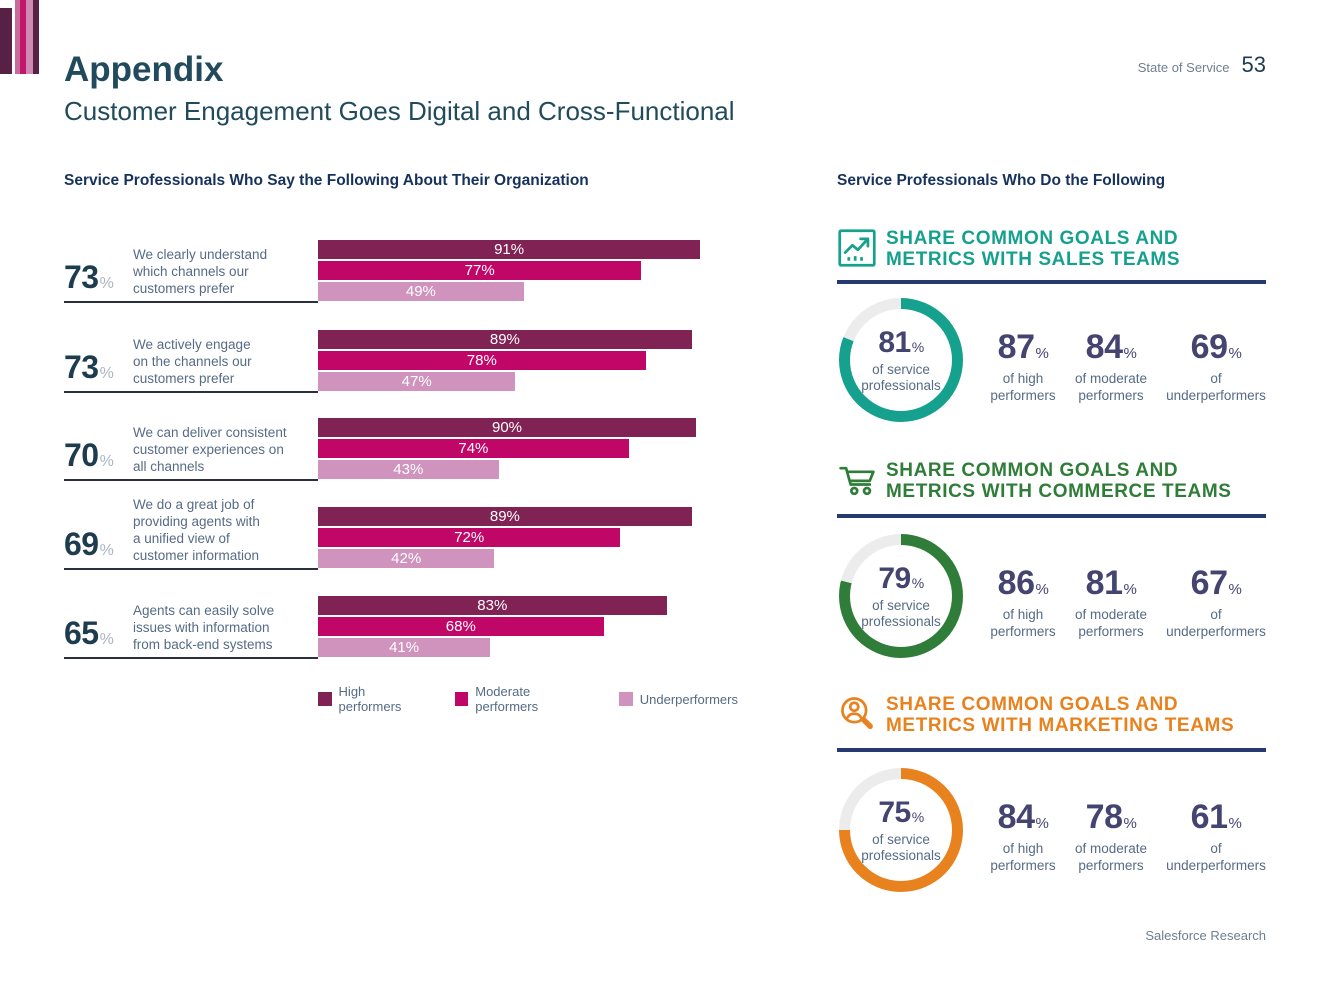  What do you see at coordinates (688, 699) in the screenshot?
I see `legend-label: Underperformers` at bounding box center [688, 699].